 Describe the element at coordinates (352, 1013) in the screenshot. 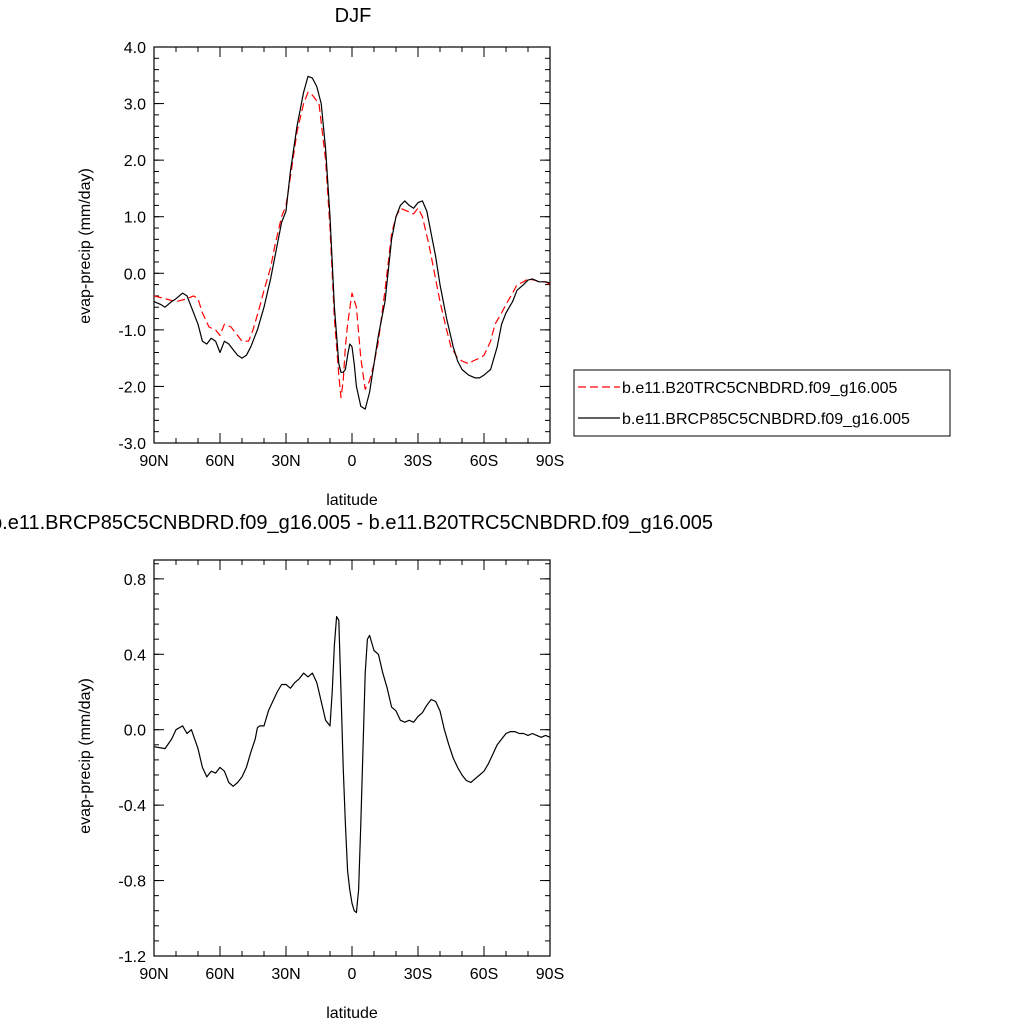

I see `bottom-x-axis-label: latitude` at that location.